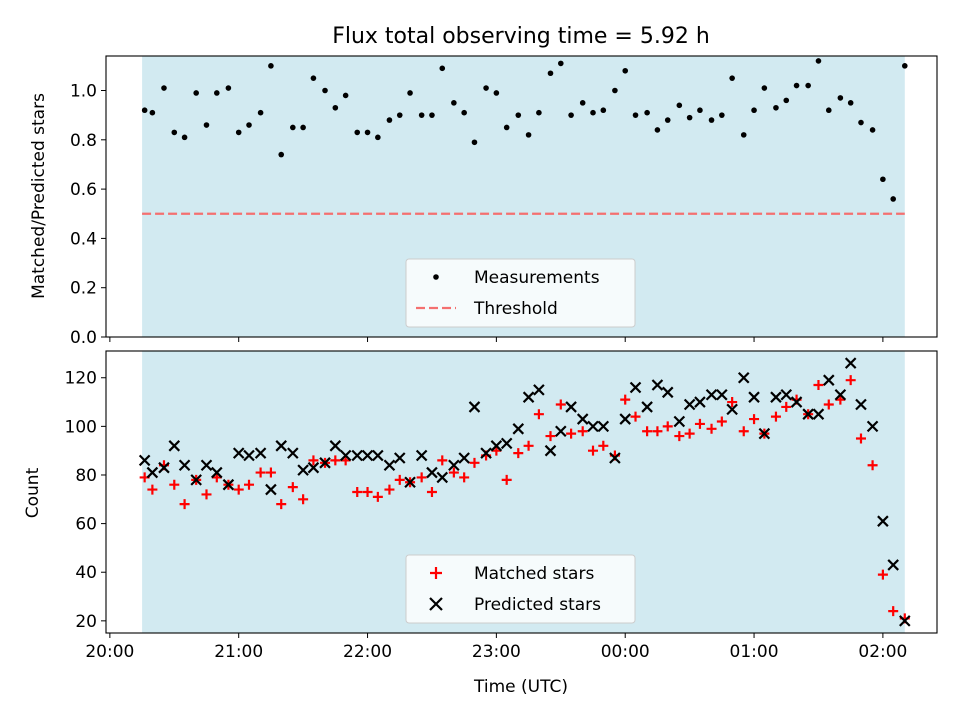 The height and width of the screenshot is (720, 960). Describe the element at coordinates (83, 338) in the screenshot. I see `y-tick-label: 0.0` at that location.